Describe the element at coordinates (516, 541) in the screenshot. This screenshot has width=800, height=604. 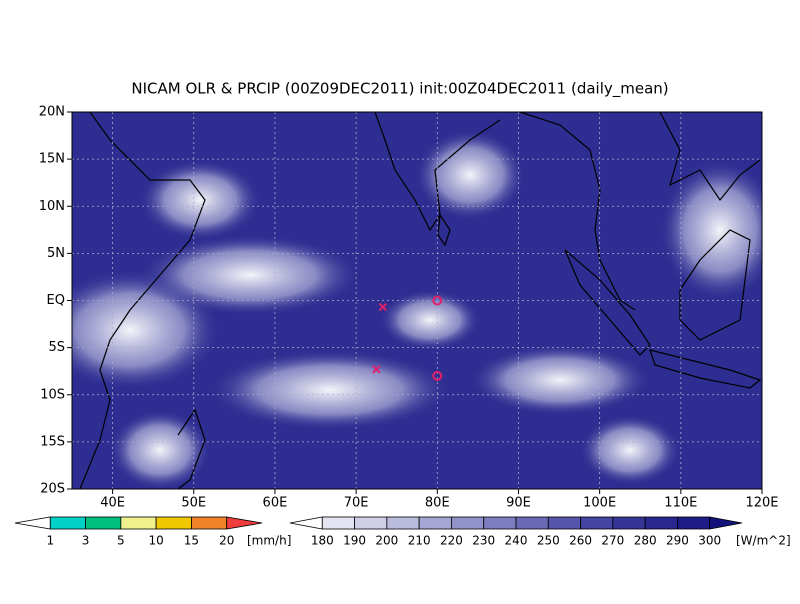
I see `colorbar-label: 240` at that location.